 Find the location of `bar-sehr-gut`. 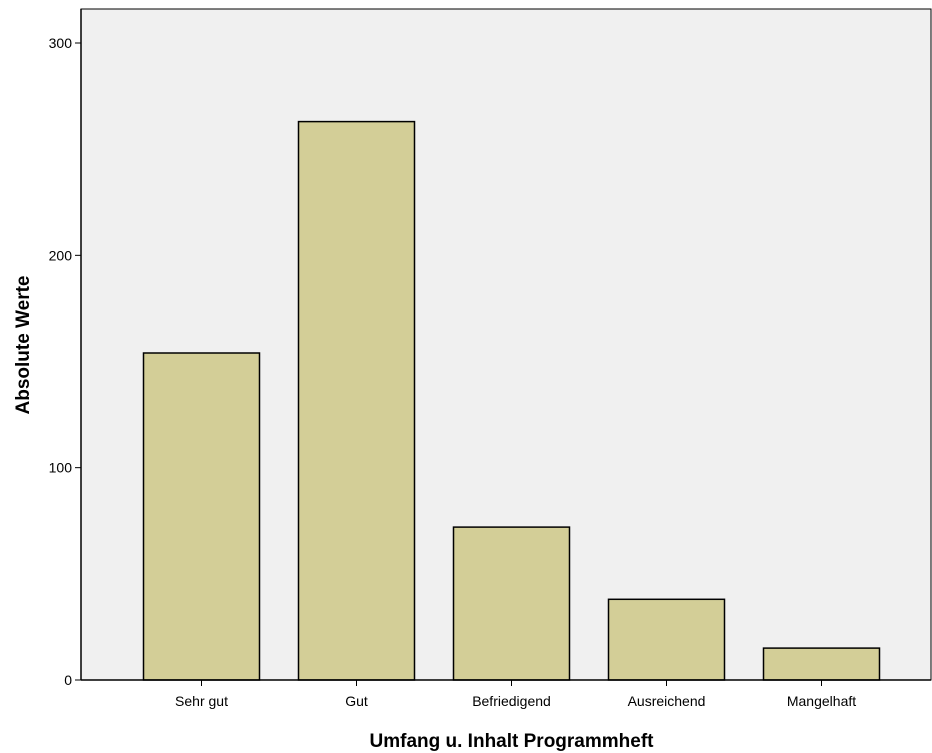

bar-sehr-gut is located at coordinates (201, 516).